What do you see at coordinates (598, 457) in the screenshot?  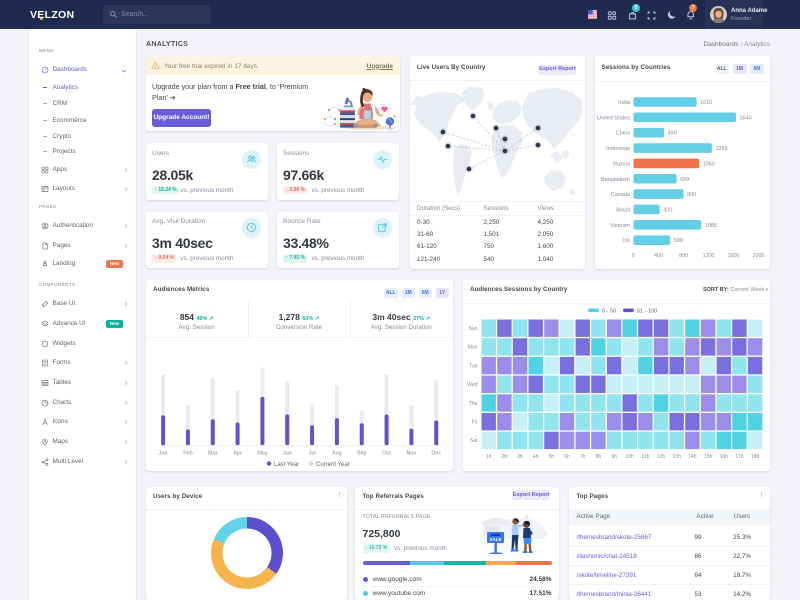 I see `svg-text: 8h` at bounding box center [598, 457].